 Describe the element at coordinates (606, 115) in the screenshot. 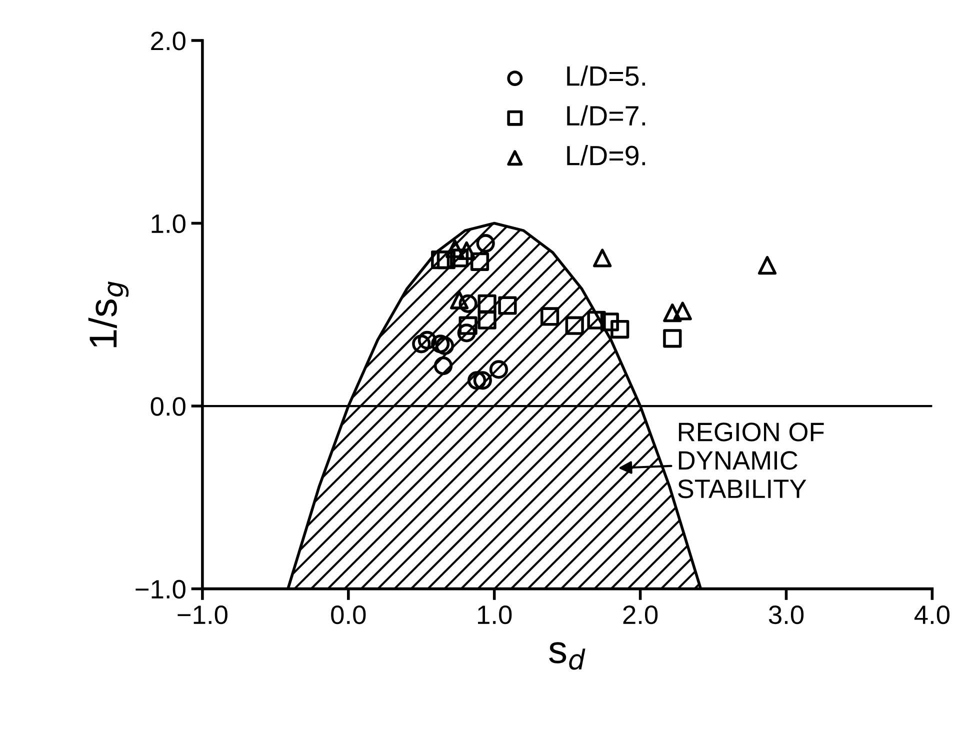

I see `legend-label: L/D=7.` at that location.